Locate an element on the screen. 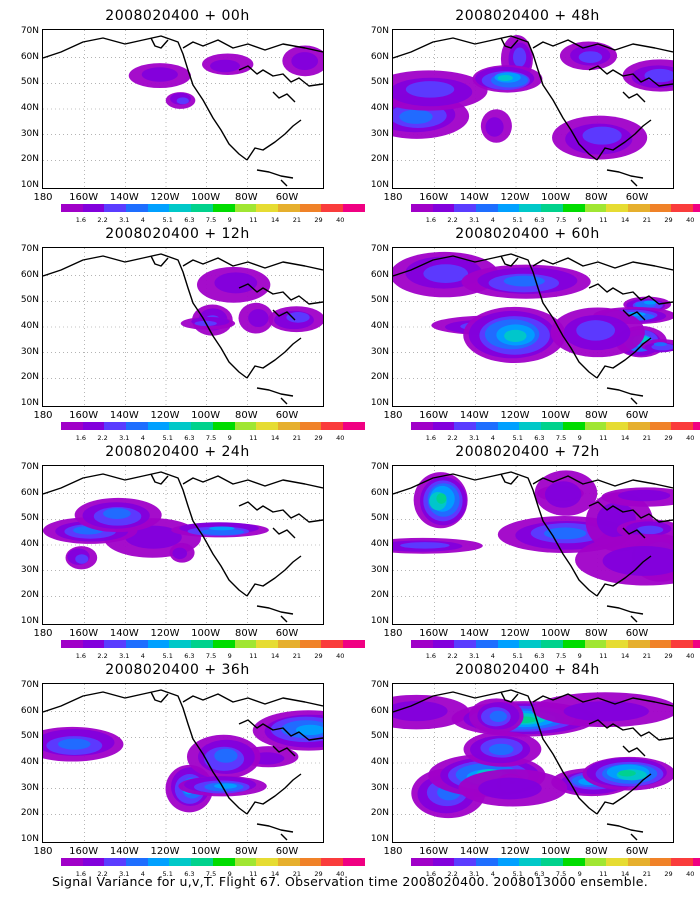 The height and width of the screenshot is (900, 700). lon-label: 140W is located at coordinates (474, 197).